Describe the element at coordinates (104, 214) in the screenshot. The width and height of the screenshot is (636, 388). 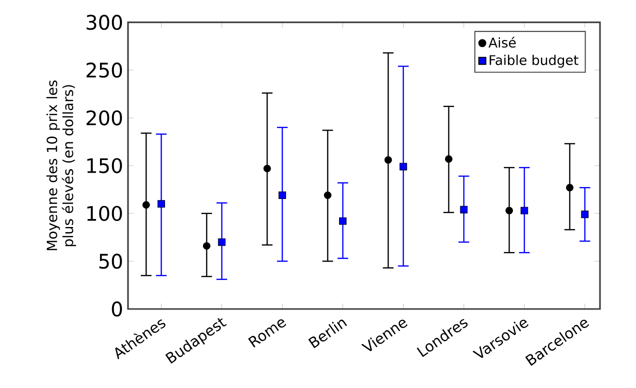
I see `y-tick-label: 100` at that location.